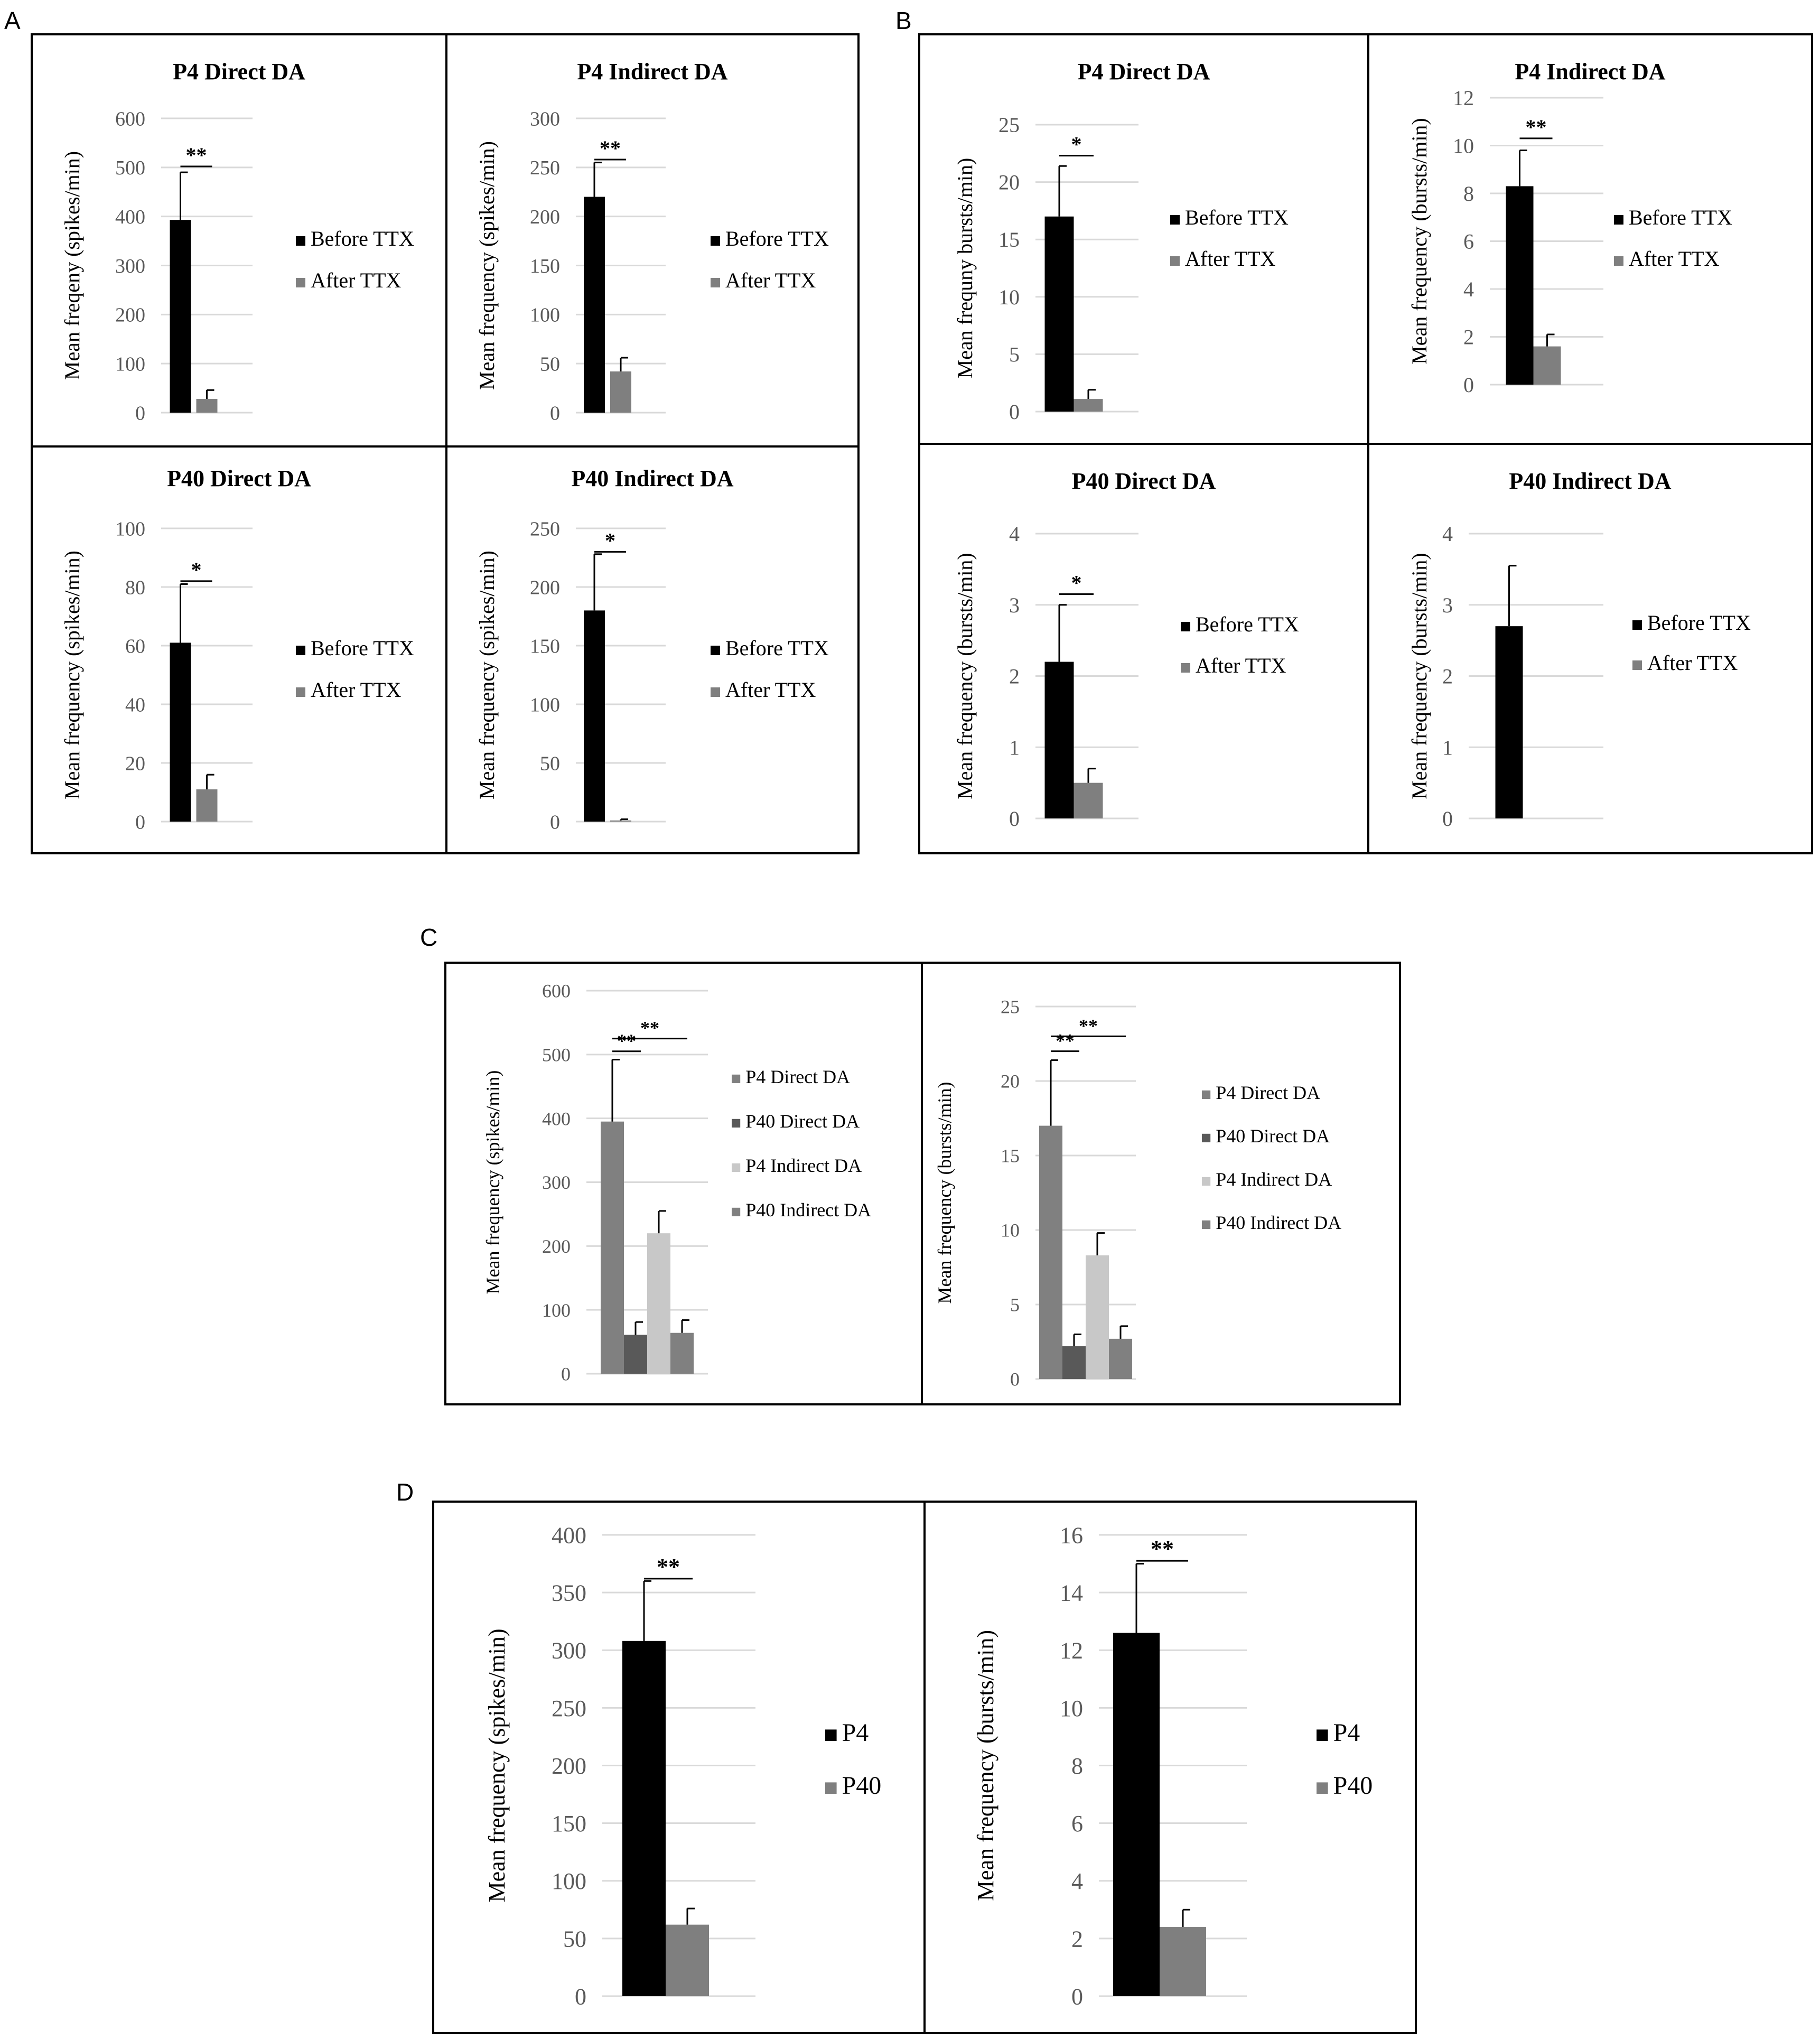  Describe the element at coordinates (135, 646) in the screenshot. I see `y-tick-label: 60` at that location.